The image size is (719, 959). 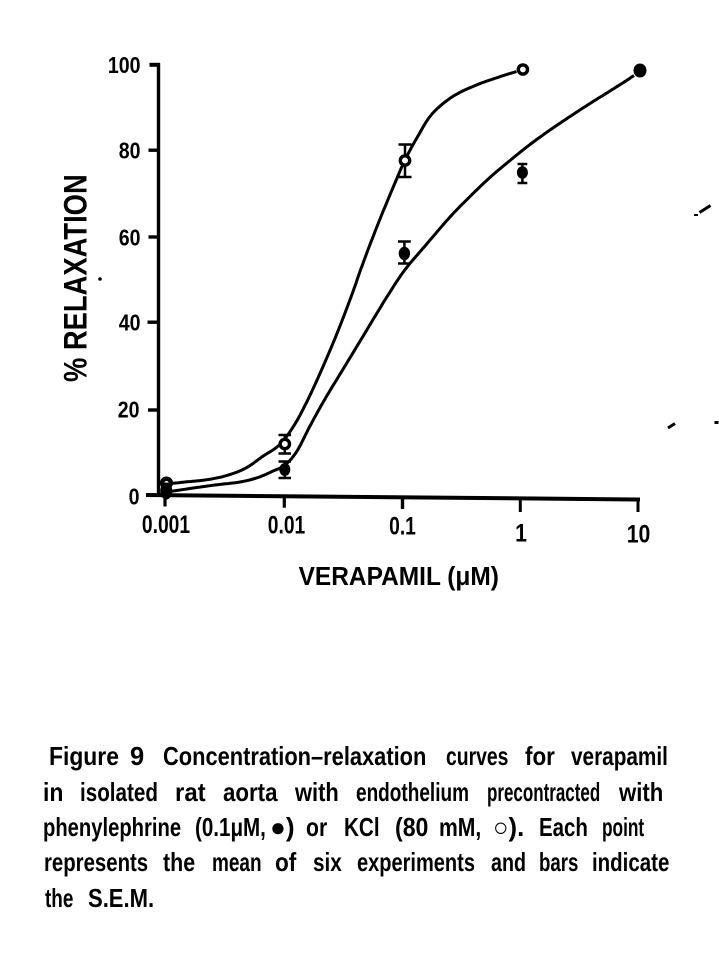 I want to click on svg-text: 20, so click(x=129, y=410).